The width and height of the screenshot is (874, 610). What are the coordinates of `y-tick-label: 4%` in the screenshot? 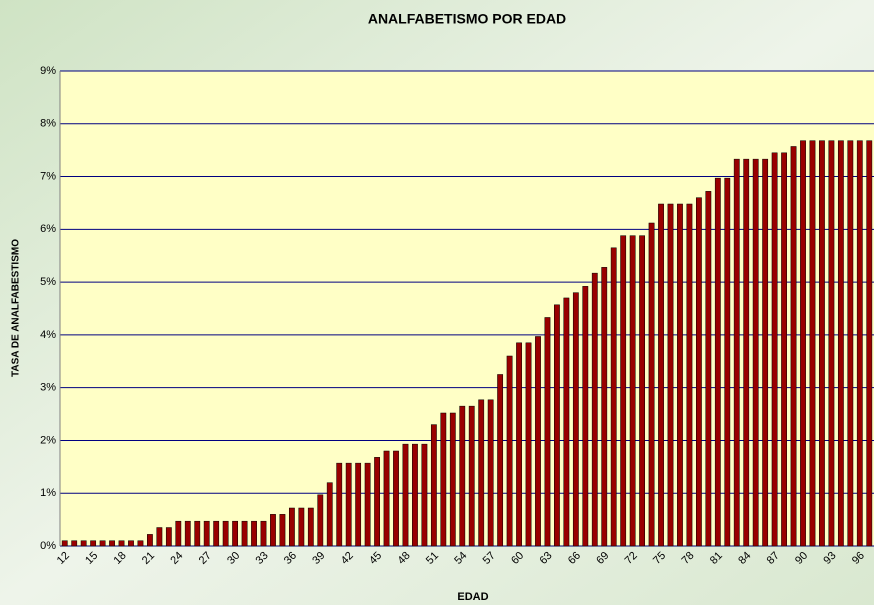 It's located at (48, 335).